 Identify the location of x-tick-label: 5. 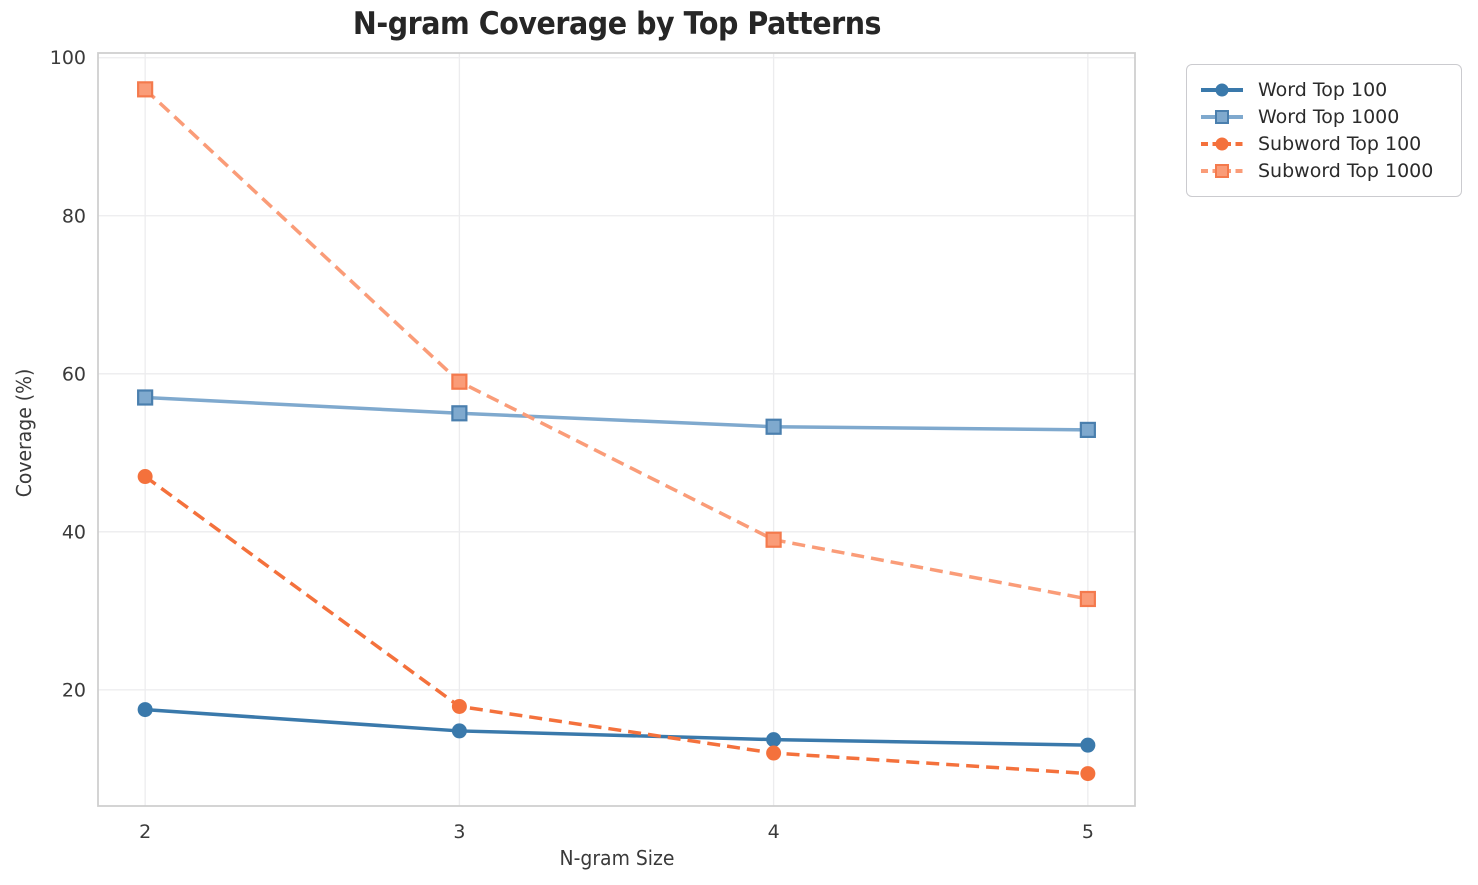
(1088, 832).